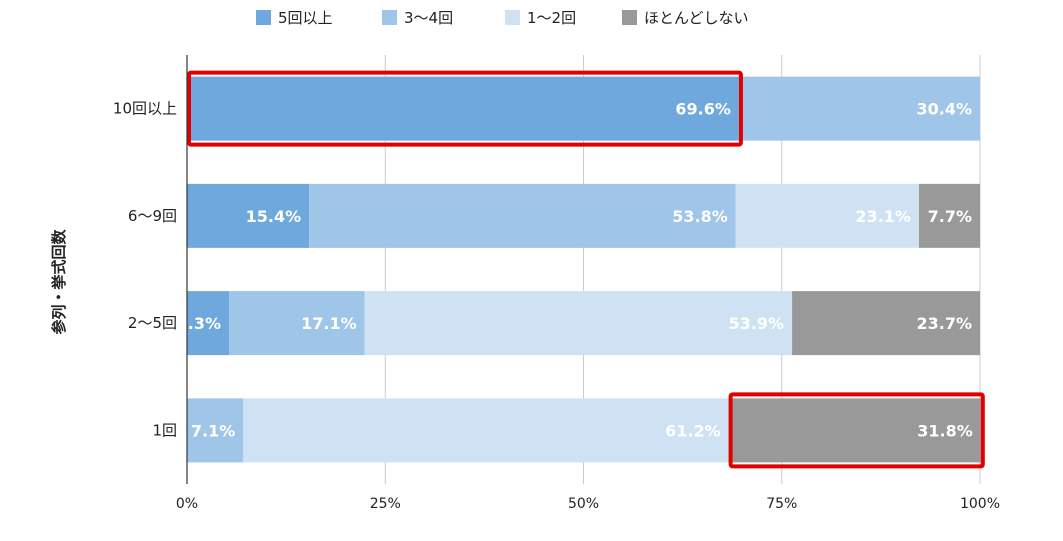 The width and height of the screenshot is (1063, 541). I want to click on x-tick-label: 100%, so click(980, 504).